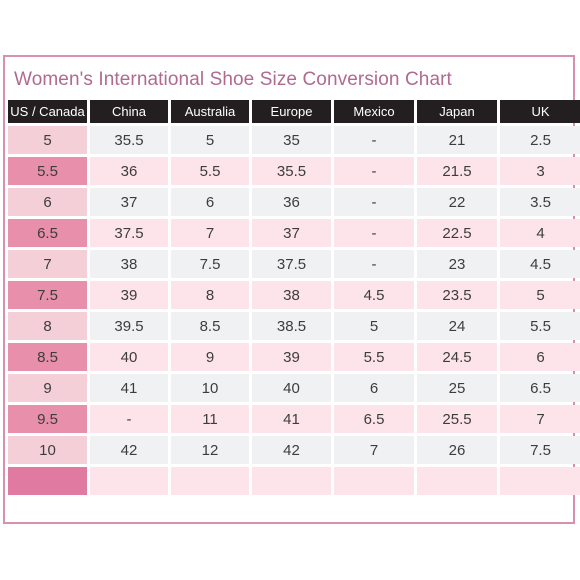 This screenshot has width=580, height=580. I want to click on table-cell: 21.5, so click(457, 171).